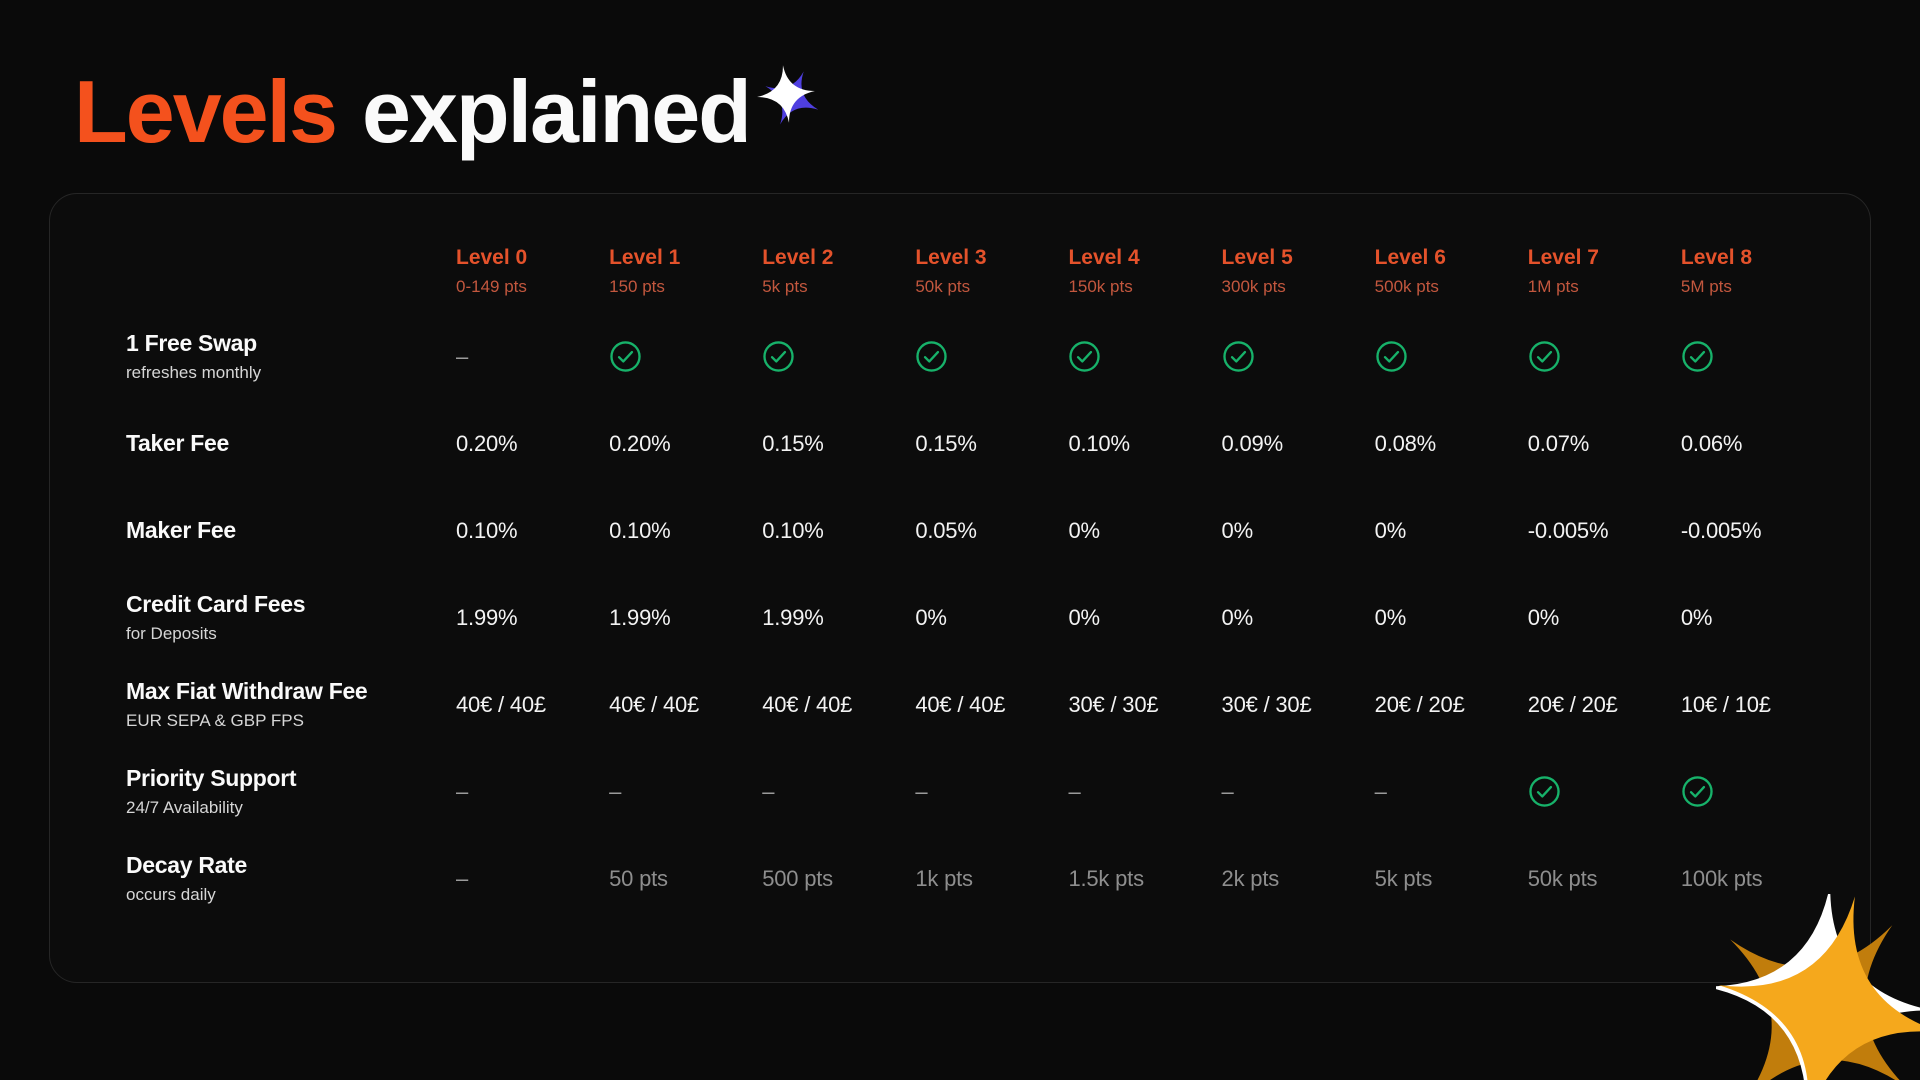  Describe the element at coordinates (206, 111) in the screenshot. I see `title-highlight: Levels` at that location.